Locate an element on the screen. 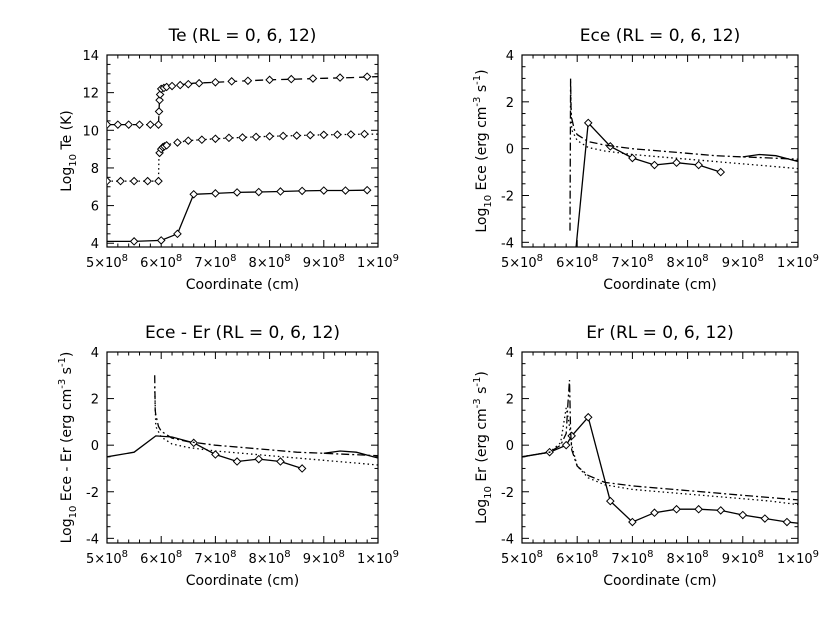  series-line-rl-0-tail is located at coordinates (350, 454).